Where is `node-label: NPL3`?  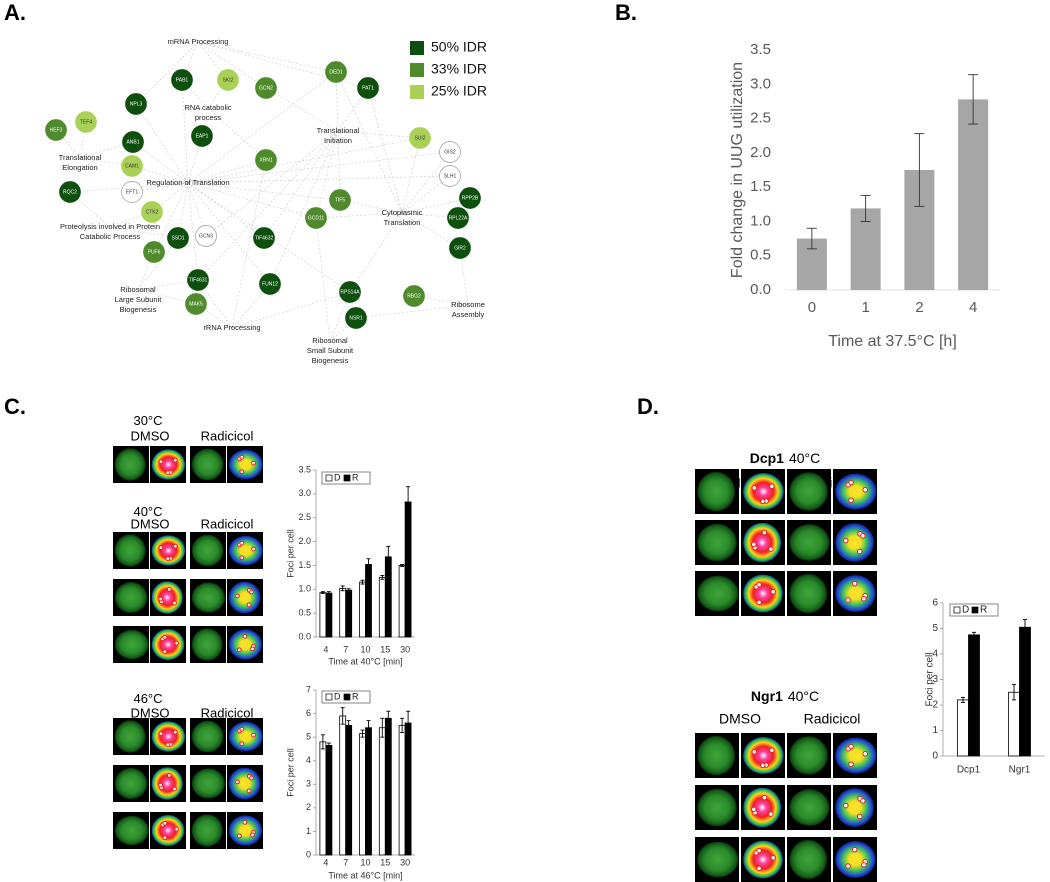
node-label: NPL3 is located at coordinates (136, 104).